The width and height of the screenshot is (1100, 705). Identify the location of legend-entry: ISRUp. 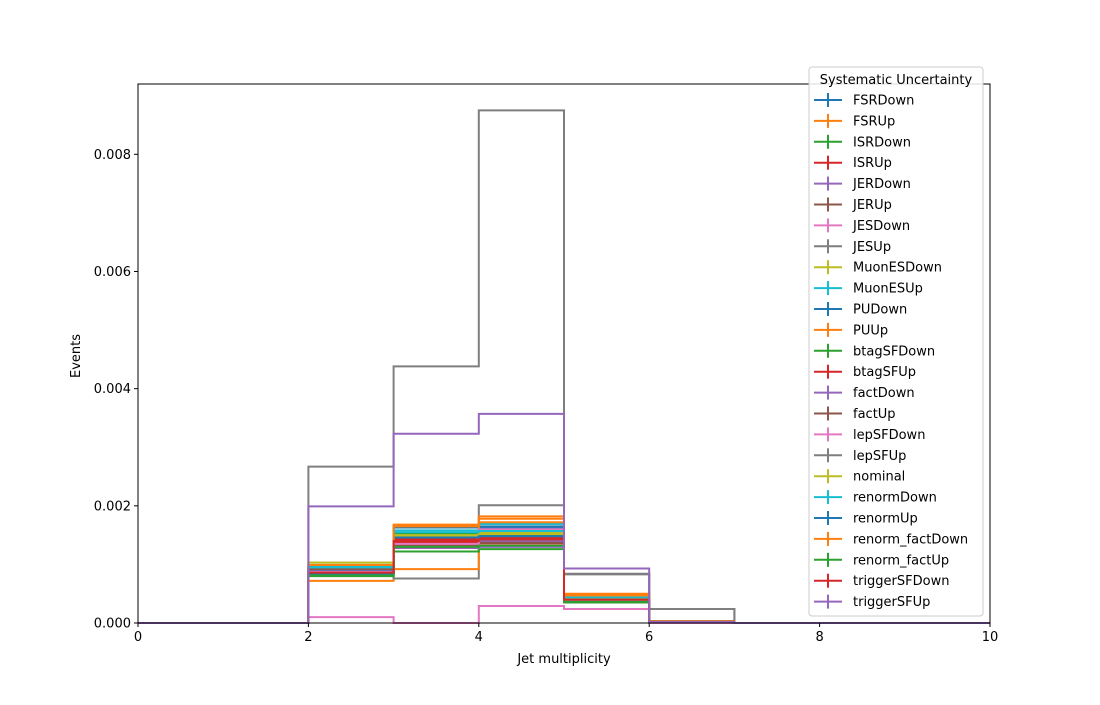
(853, 163).